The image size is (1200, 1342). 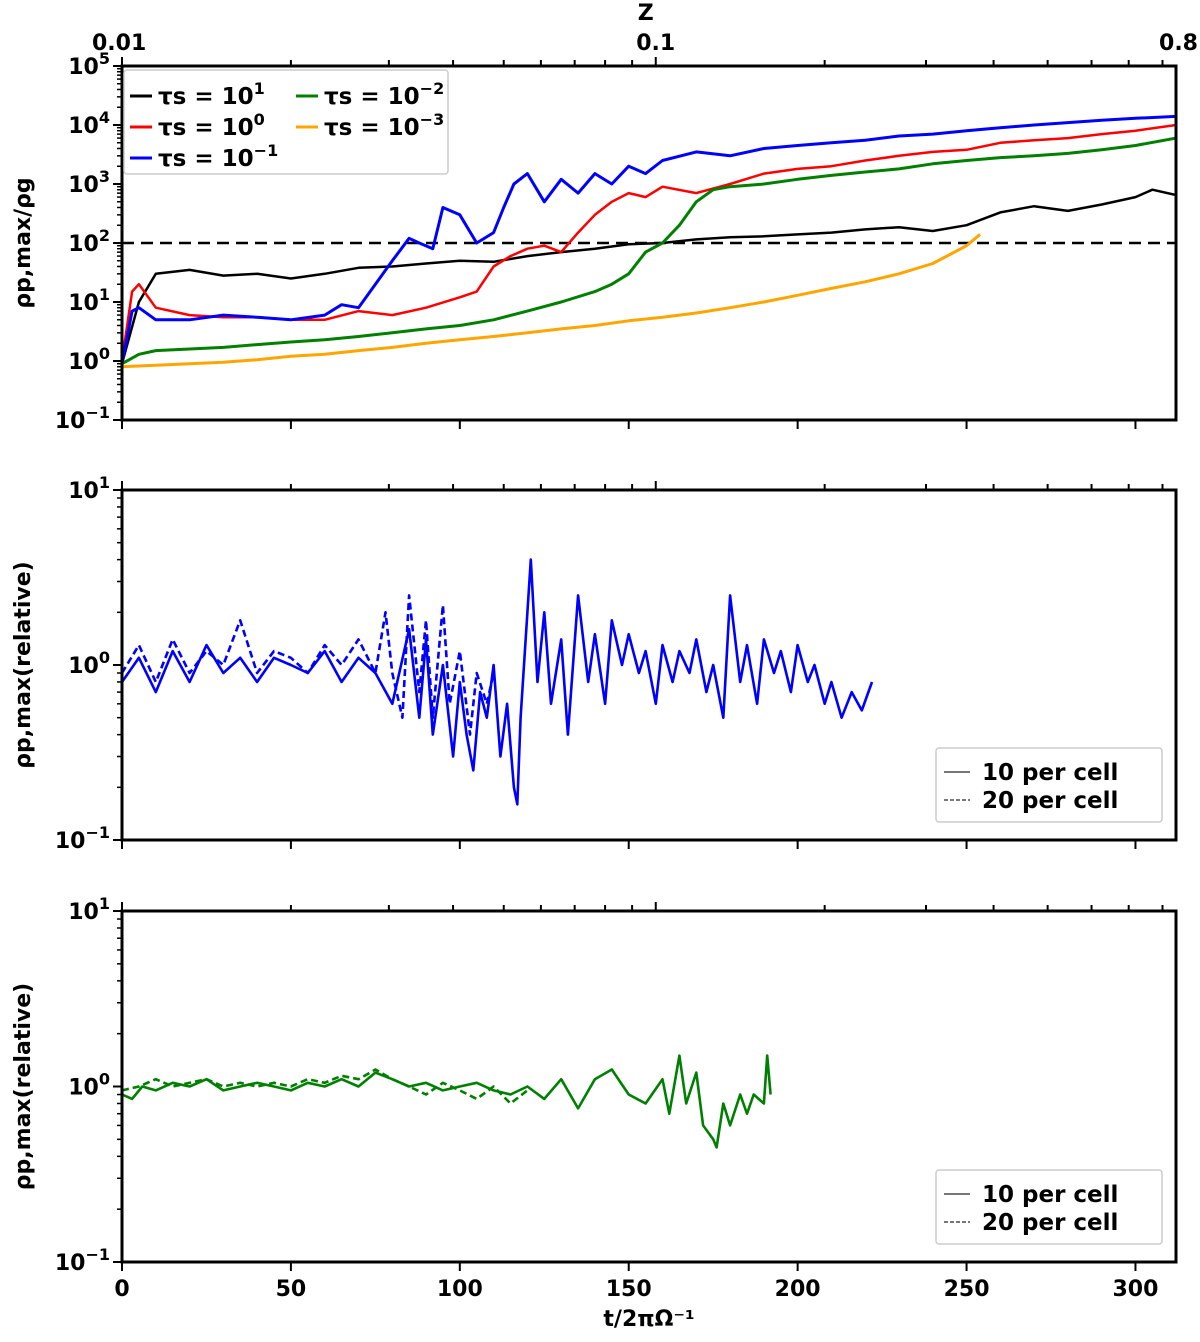 I want to click on y-tick-label-bottom-1: 10⁰, so click(x=89, y=1085).